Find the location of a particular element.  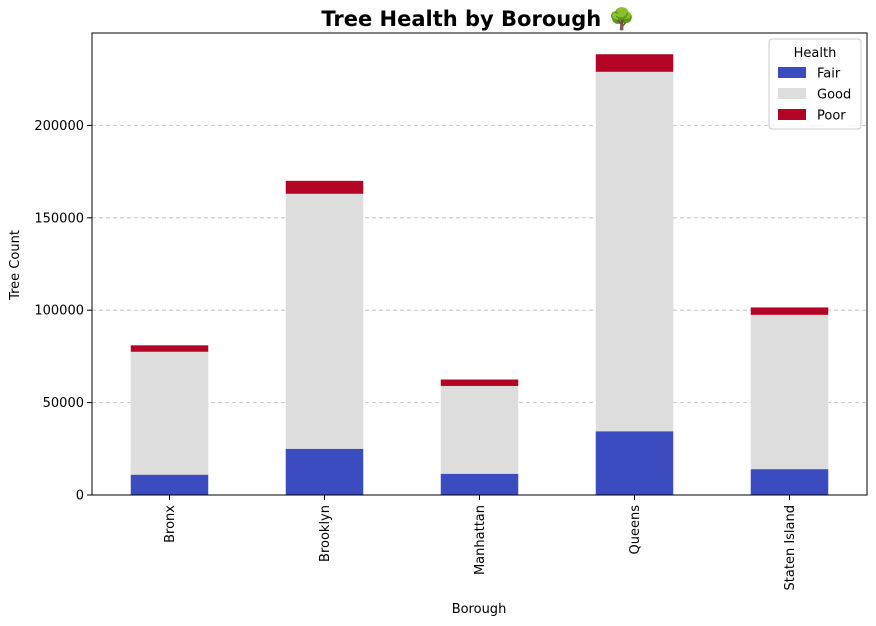

legend-frame is located at coordinates (815, 84).